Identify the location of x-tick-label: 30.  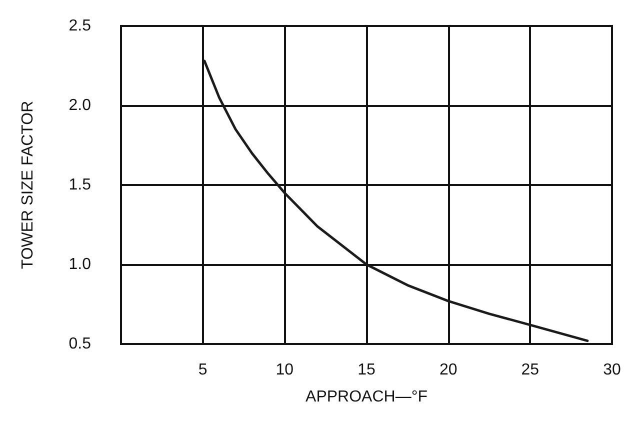
(612, 370).